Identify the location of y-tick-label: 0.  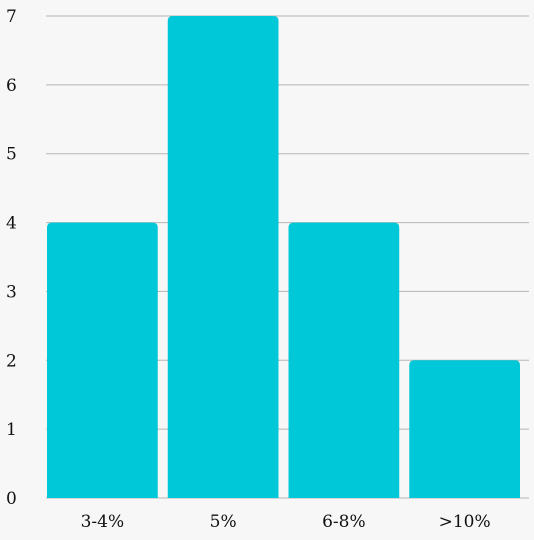
(11, 499).